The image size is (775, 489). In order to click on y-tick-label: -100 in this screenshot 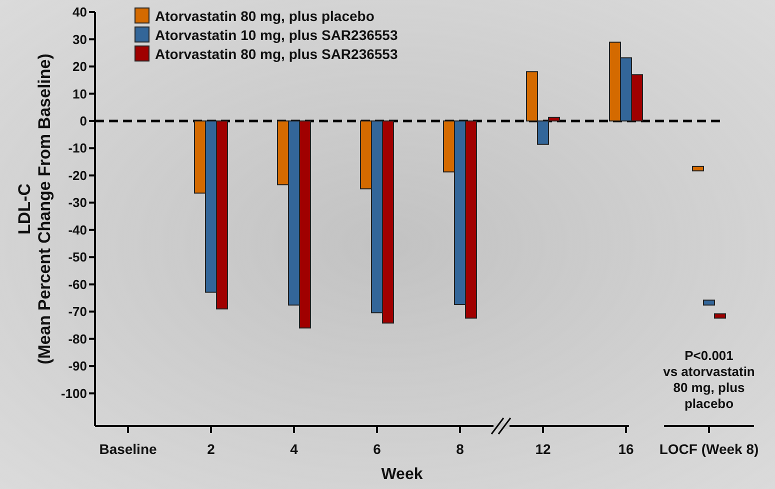, I will do `click(73, 393)`.